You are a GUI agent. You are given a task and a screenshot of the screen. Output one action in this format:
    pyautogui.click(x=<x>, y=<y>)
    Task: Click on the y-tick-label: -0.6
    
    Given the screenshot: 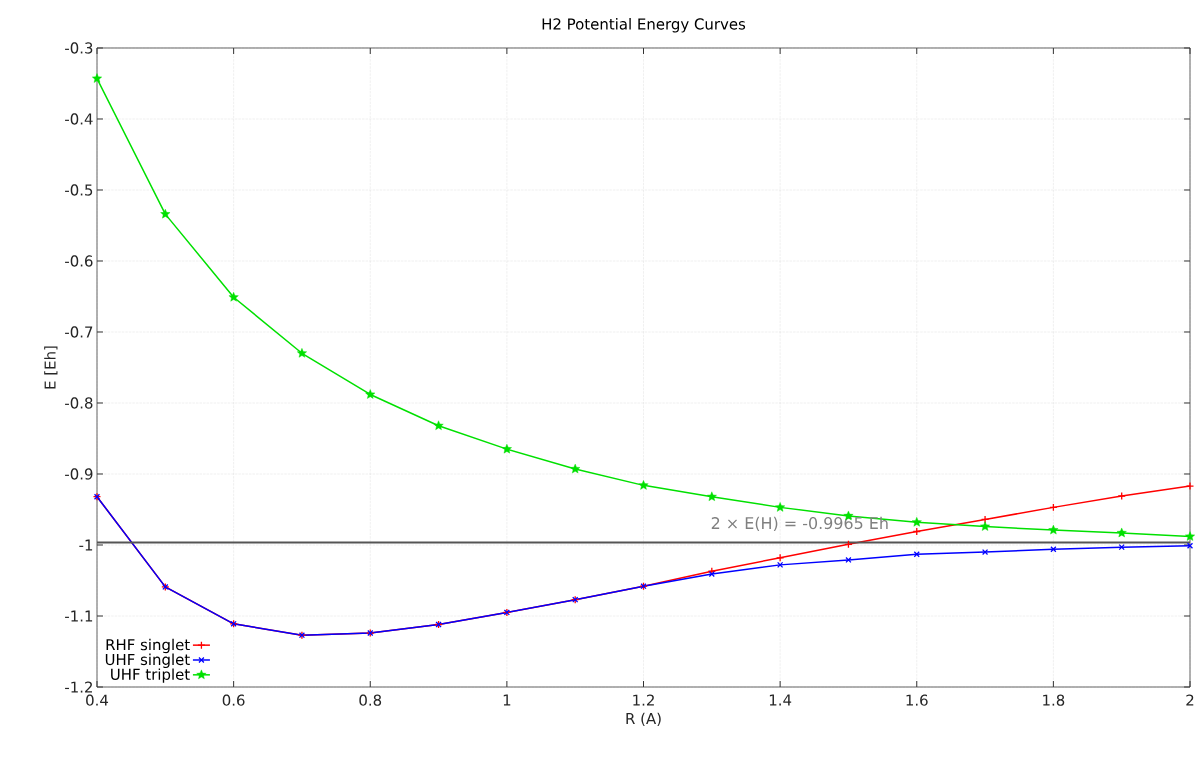 What is the action you would take?
    pyautogui.click(x=79, y=261)
    